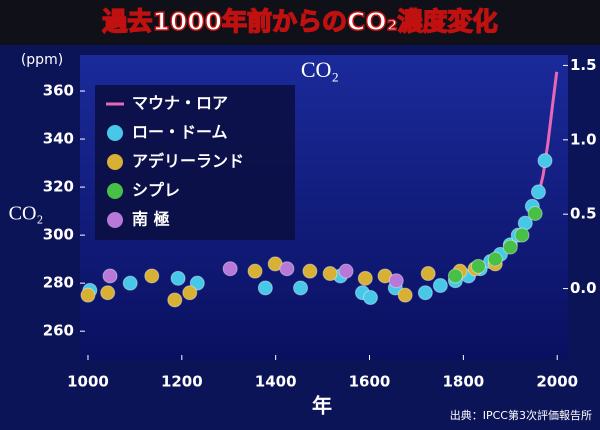  Describe the element at coordinates (583, 139) in the screenshot. I see `y2-tick-label: 1.0` at that location.